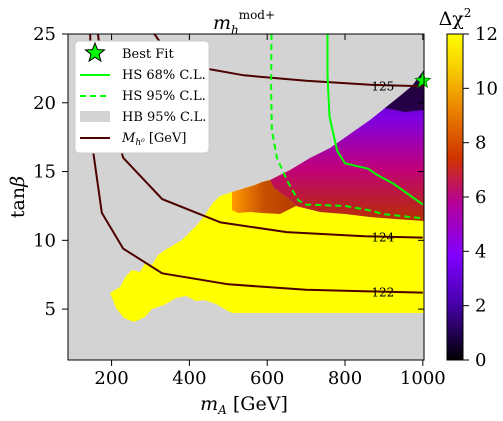  Describe the element at coordinates (382, 293) in the screenshot. I see `contour-label-122: 122` at that location.